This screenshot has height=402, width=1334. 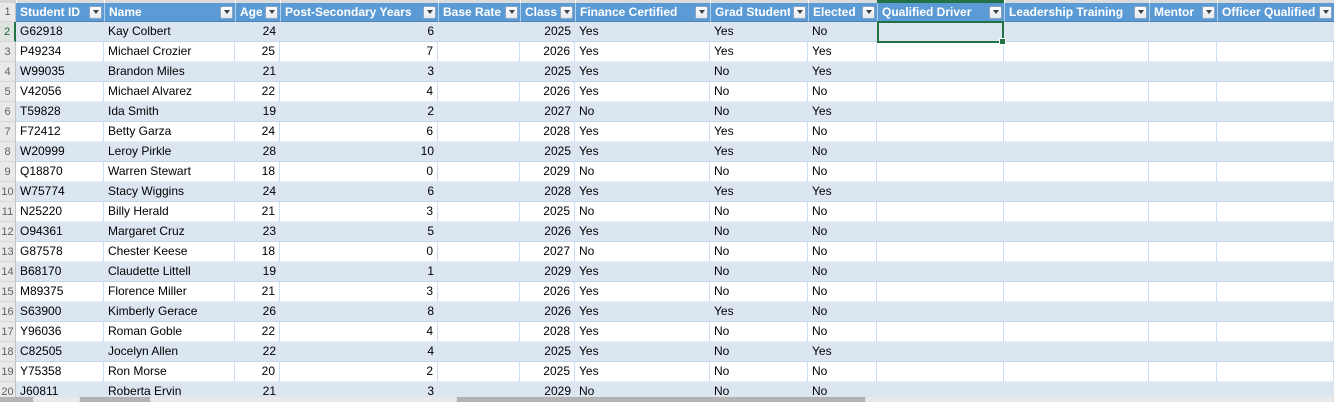 What do you see at coordinates (60, 132) in the screenshot?
I see `cell-student-id: F72412` at bounding box center [60, 132].